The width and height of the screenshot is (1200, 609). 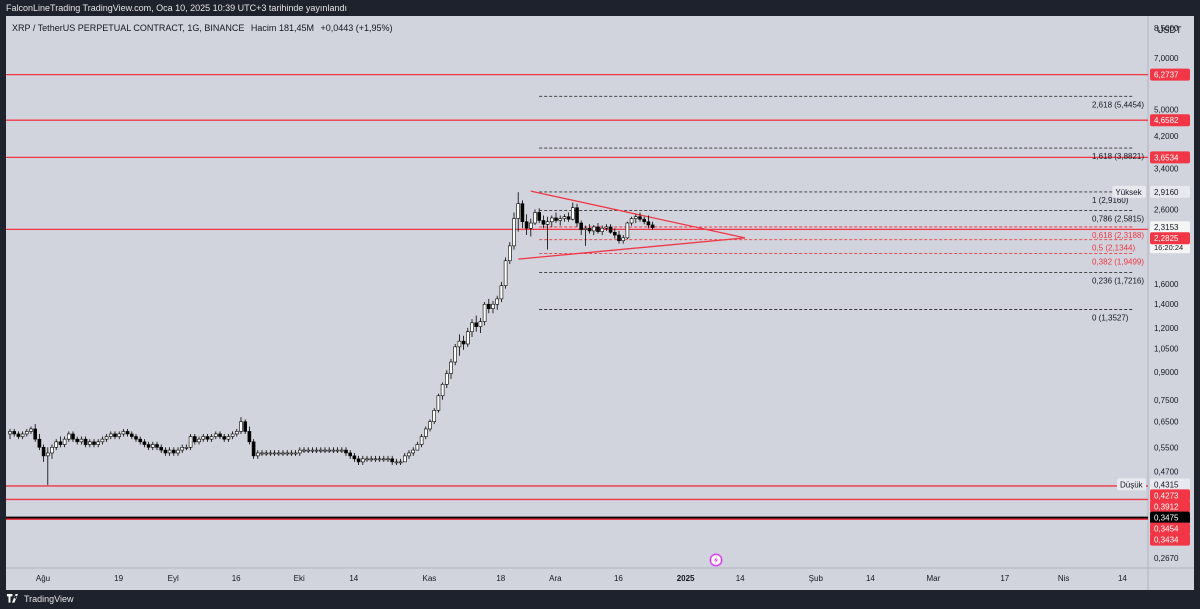 I want to click on triangle-upper-line, so click(x=638, y=214).